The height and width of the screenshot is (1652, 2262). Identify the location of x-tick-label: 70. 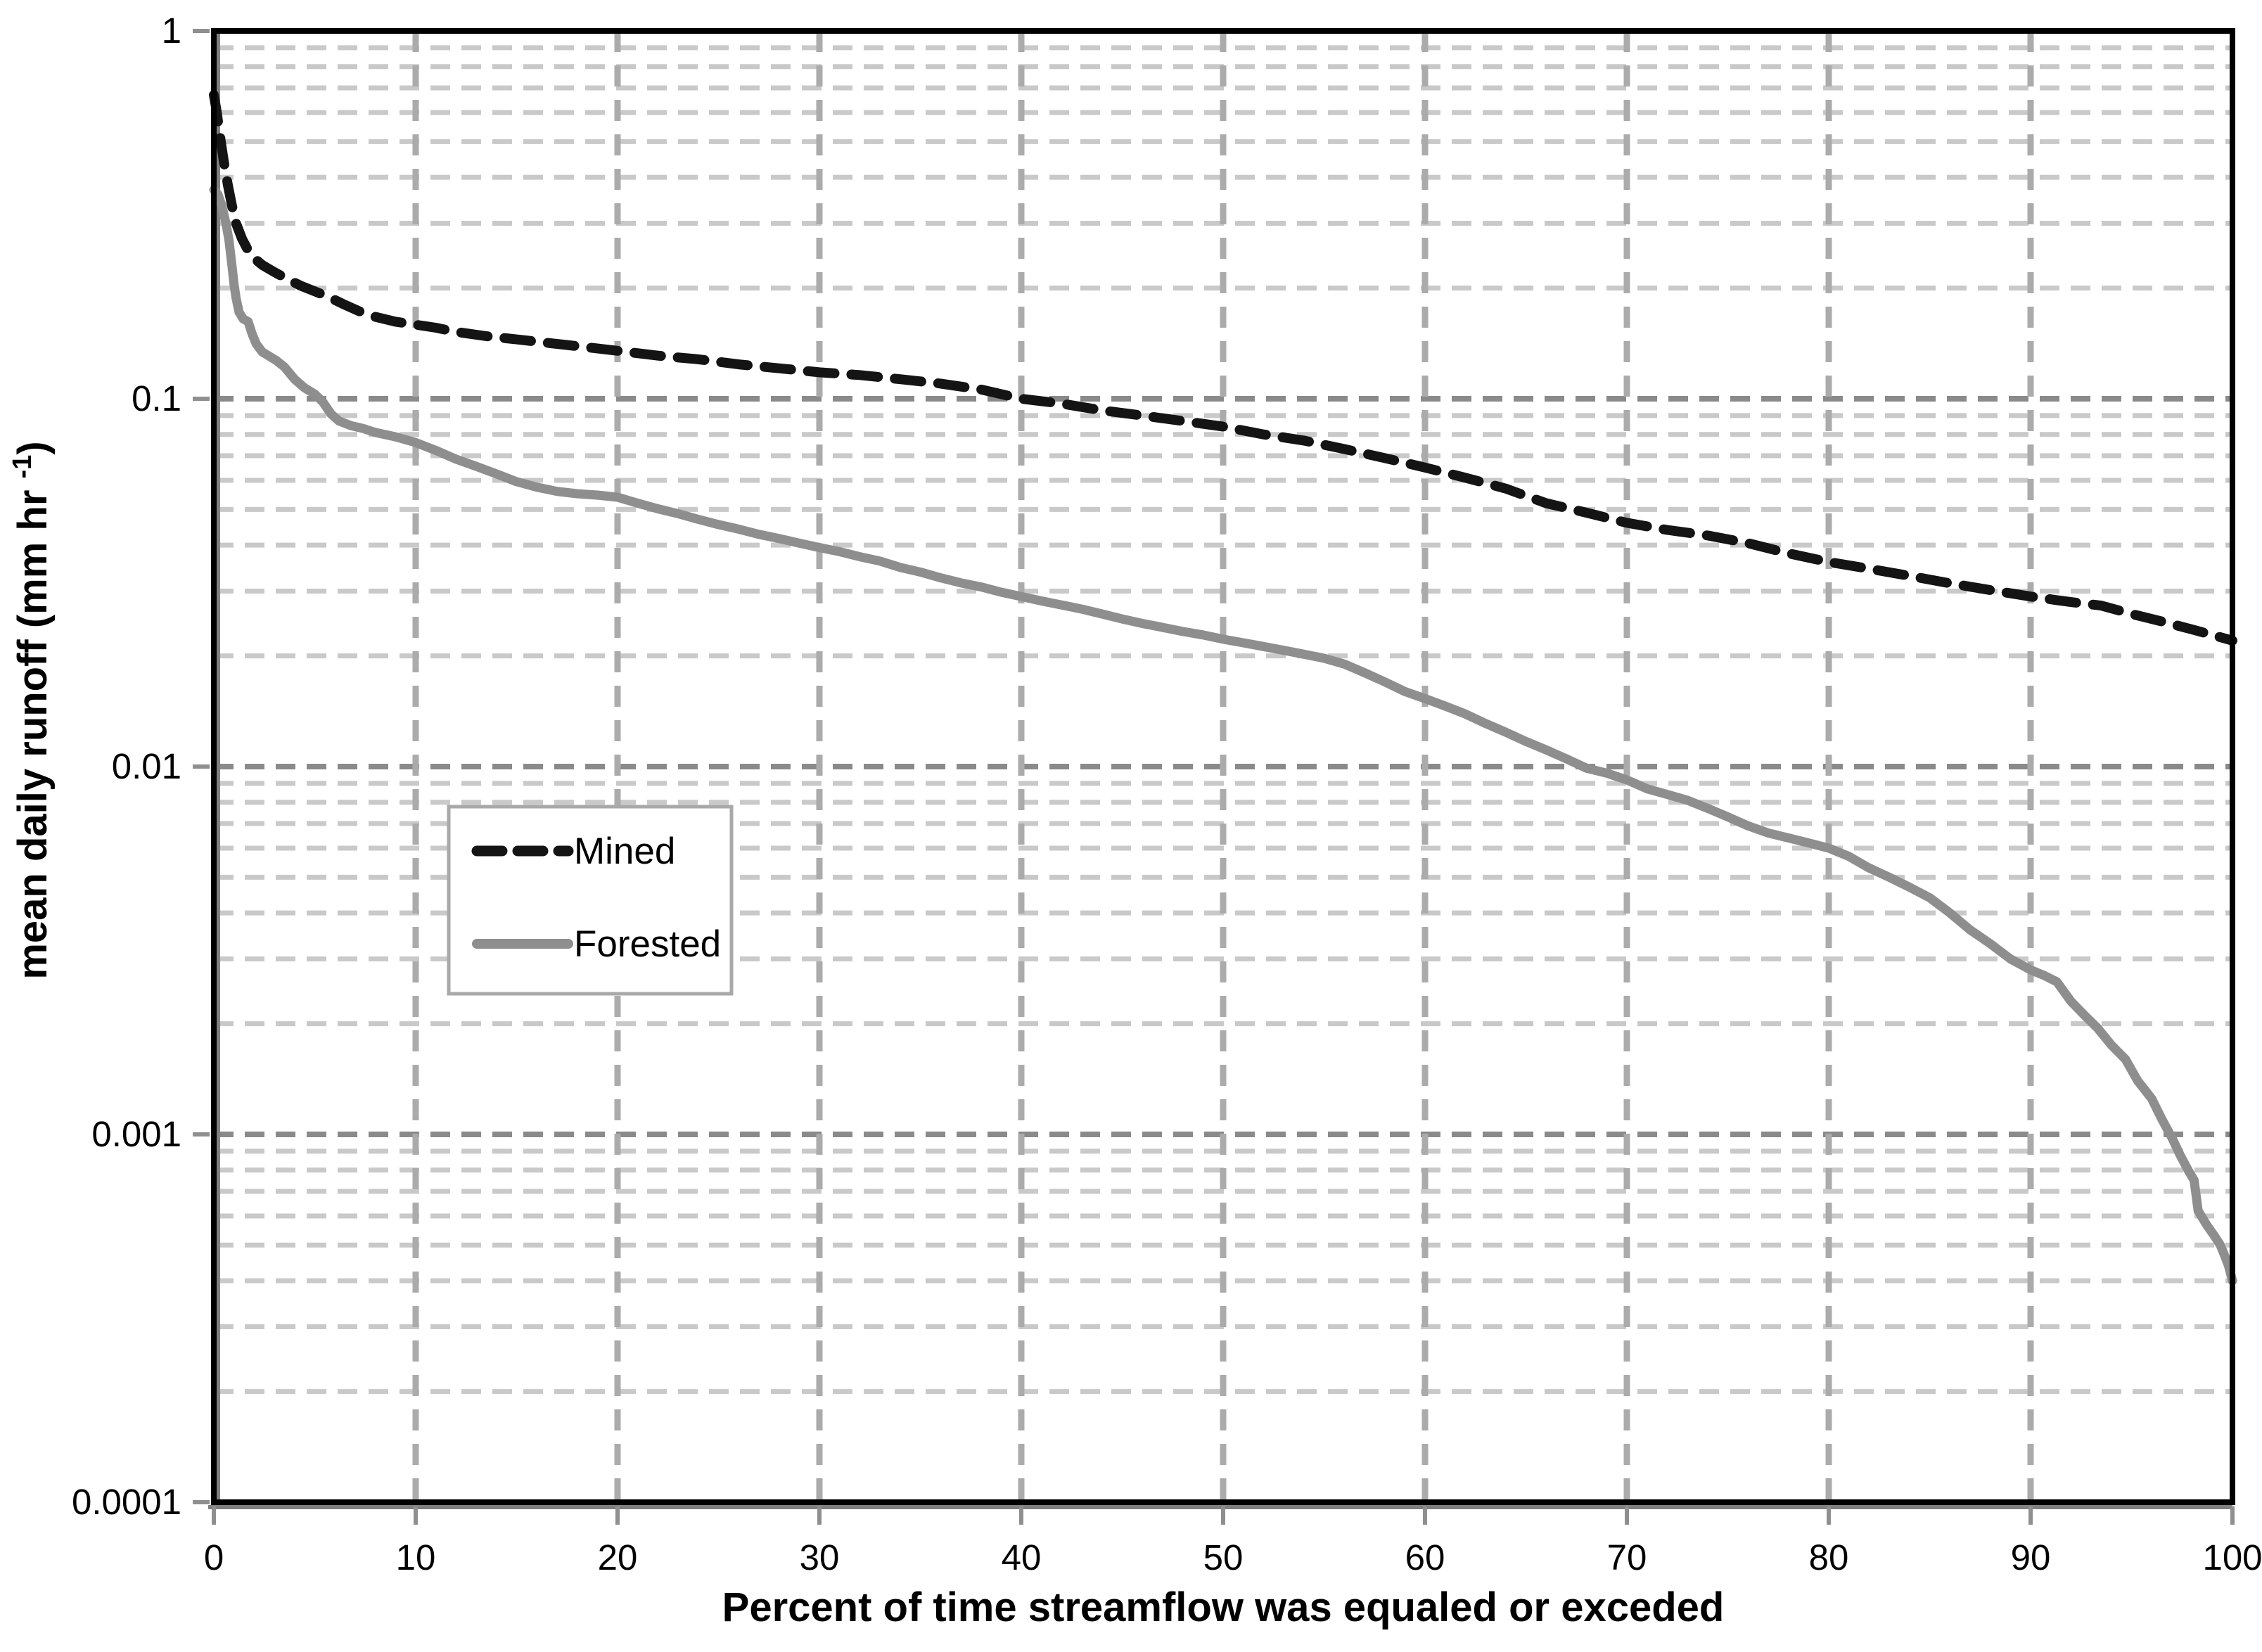
(1627, 1557).